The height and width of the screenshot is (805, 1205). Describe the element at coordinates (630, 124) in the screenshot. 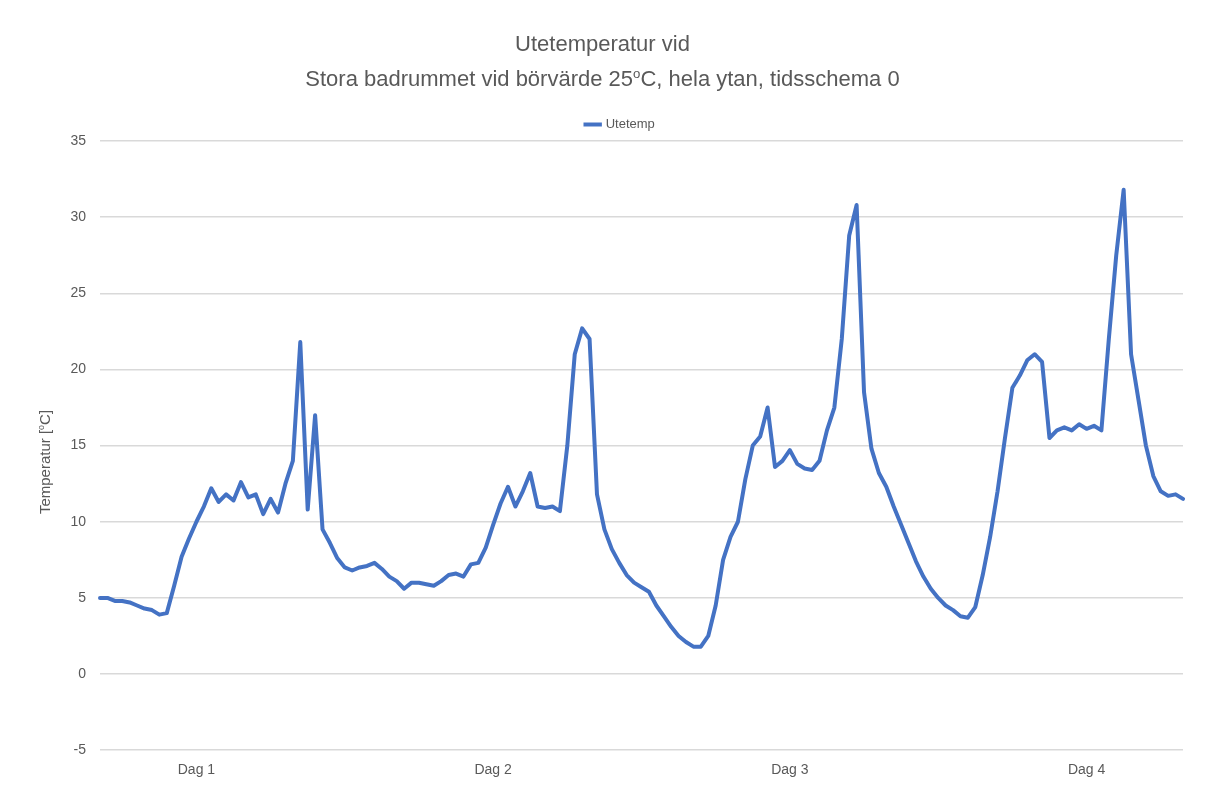

I see `legend-label: Utetemp` at that location.